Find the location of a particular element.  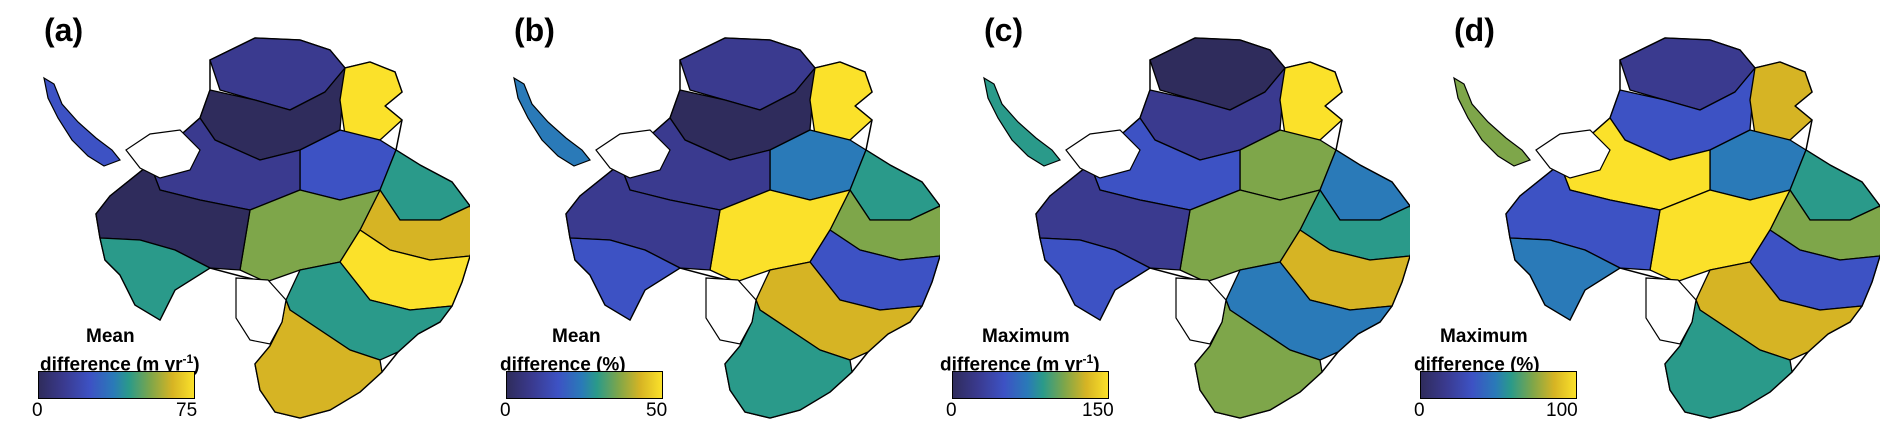

colorbar-max-label: 50 is located at coordinates (657, 410).